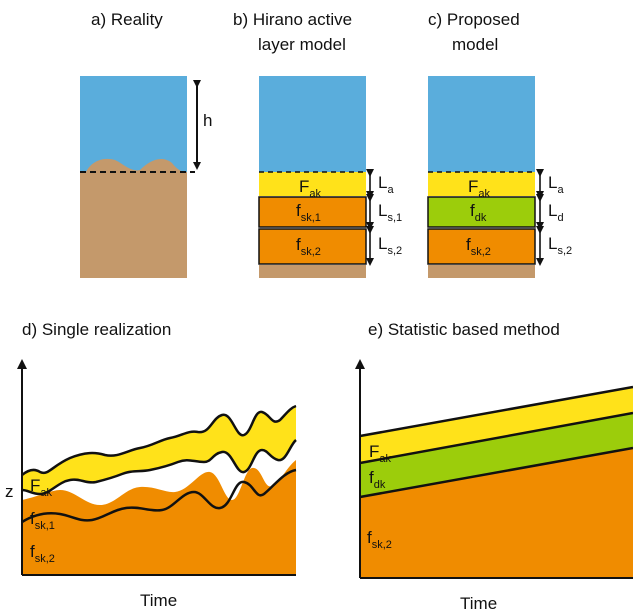 This screenshot has height=612, width=633. Describe the element at coordinates (496, 472) in the screenshot. I see `deposition-layer-bottom-line` at that location.